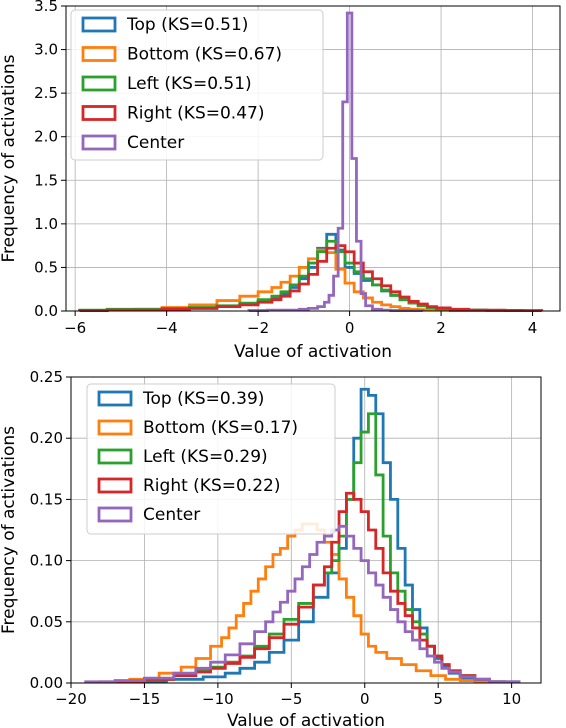 The width and height of the screenshot is (566, 728). Describe the element at coordinates (204, 55) in the screenshot. I see `legend-label-2: Bottom (KS=0.67)` at that location.